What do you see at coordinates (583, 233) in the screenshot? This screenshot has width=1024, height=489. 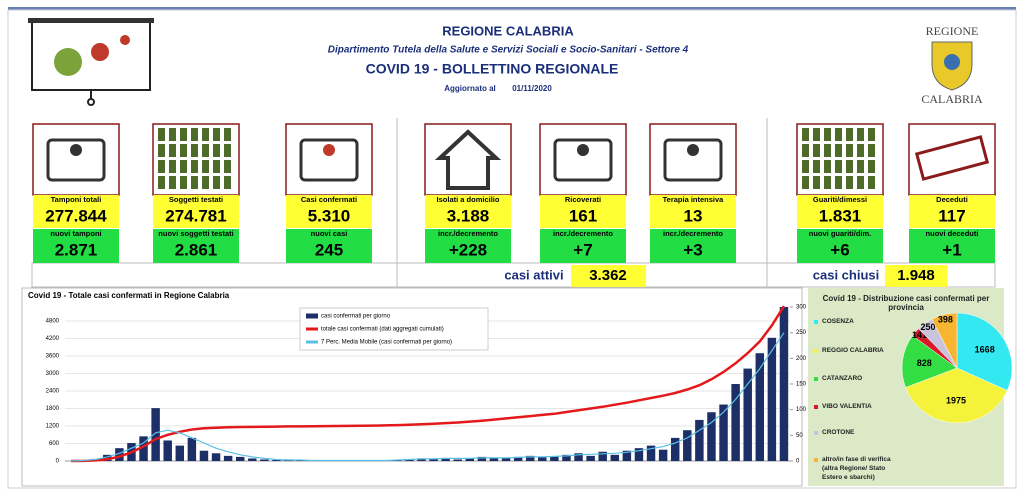 I see `card-sub-label: incr./decremento` at bounding box center [583, 233].